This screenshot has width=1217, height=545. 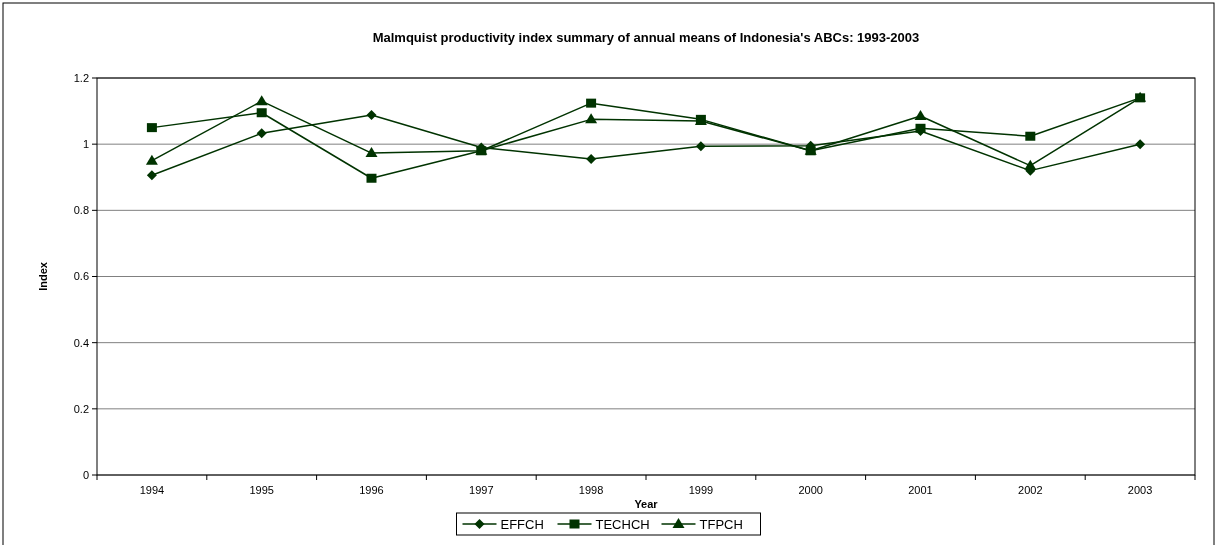 I want to click on y-tick-label: 0.4, so click(x=81, y=342).